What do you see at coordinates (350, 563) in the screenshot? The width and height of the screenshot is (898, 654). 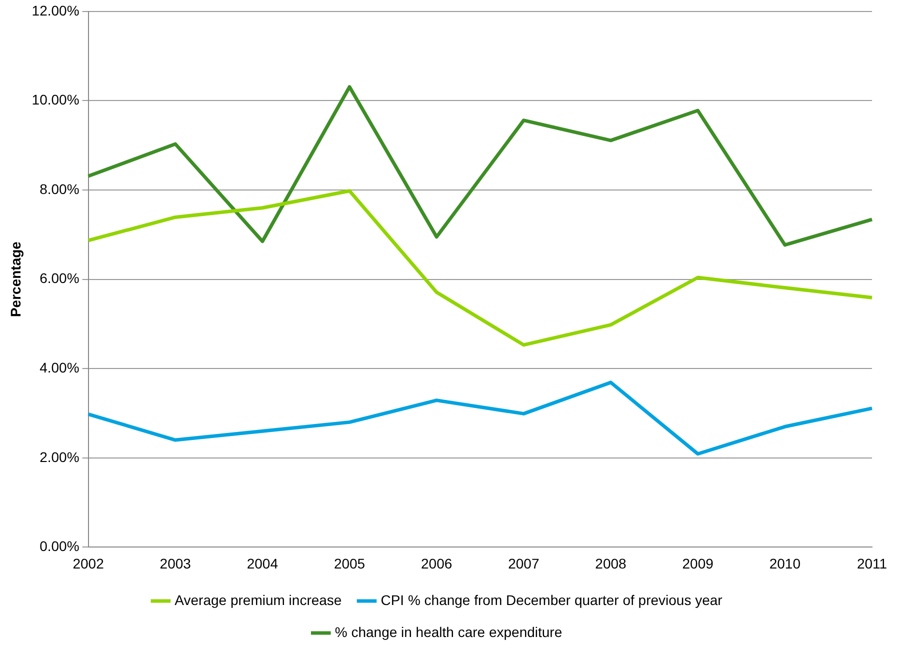 I see `x-tick-label: 2005` at bounding box center [350, 563].